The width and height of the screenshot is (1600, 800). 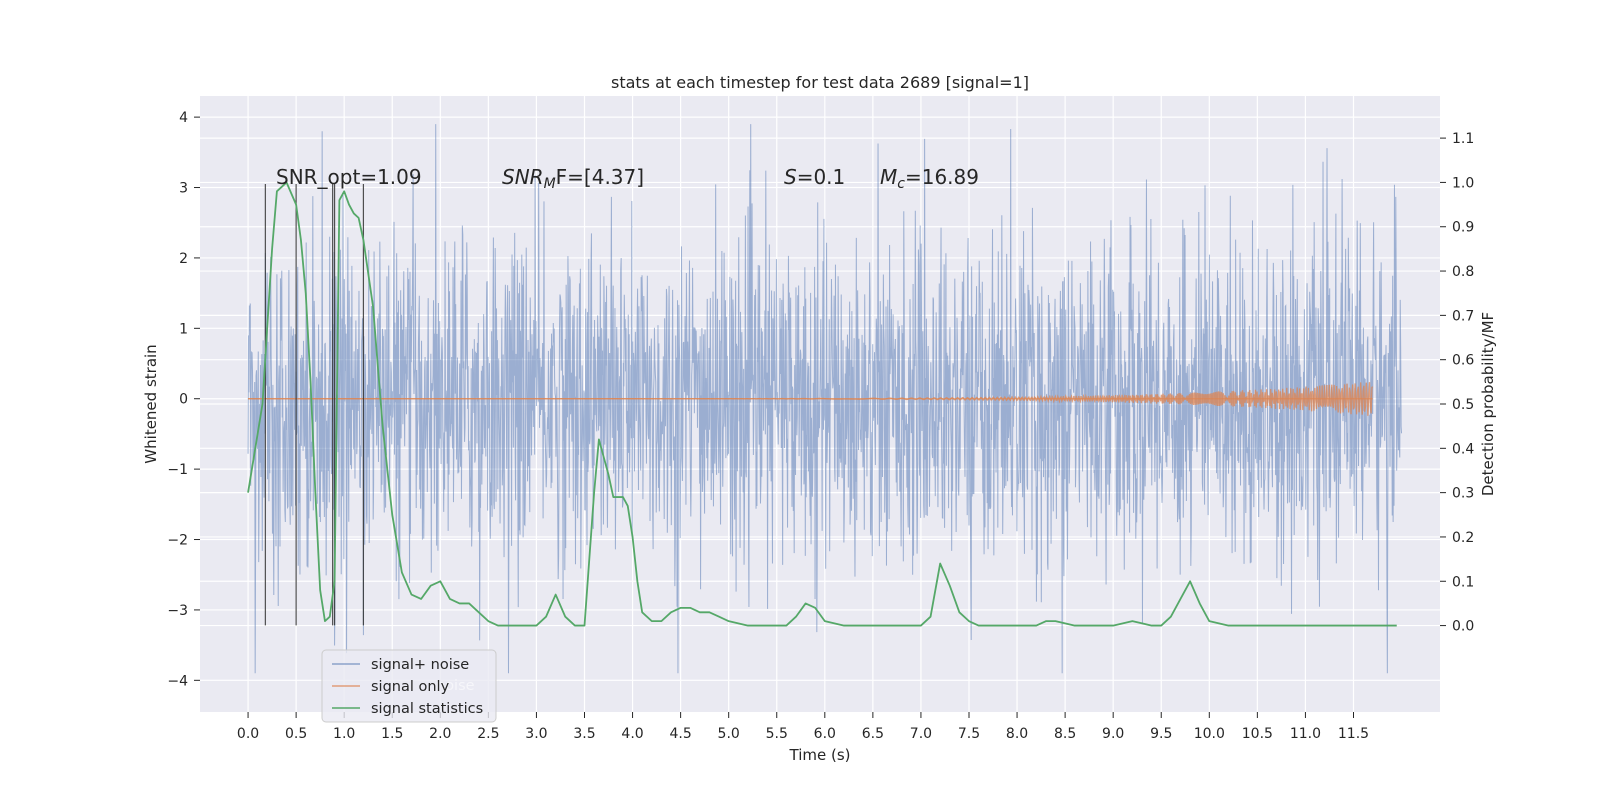 I want to click on left-y-tick-label: −3, so click(x=177, y=611).